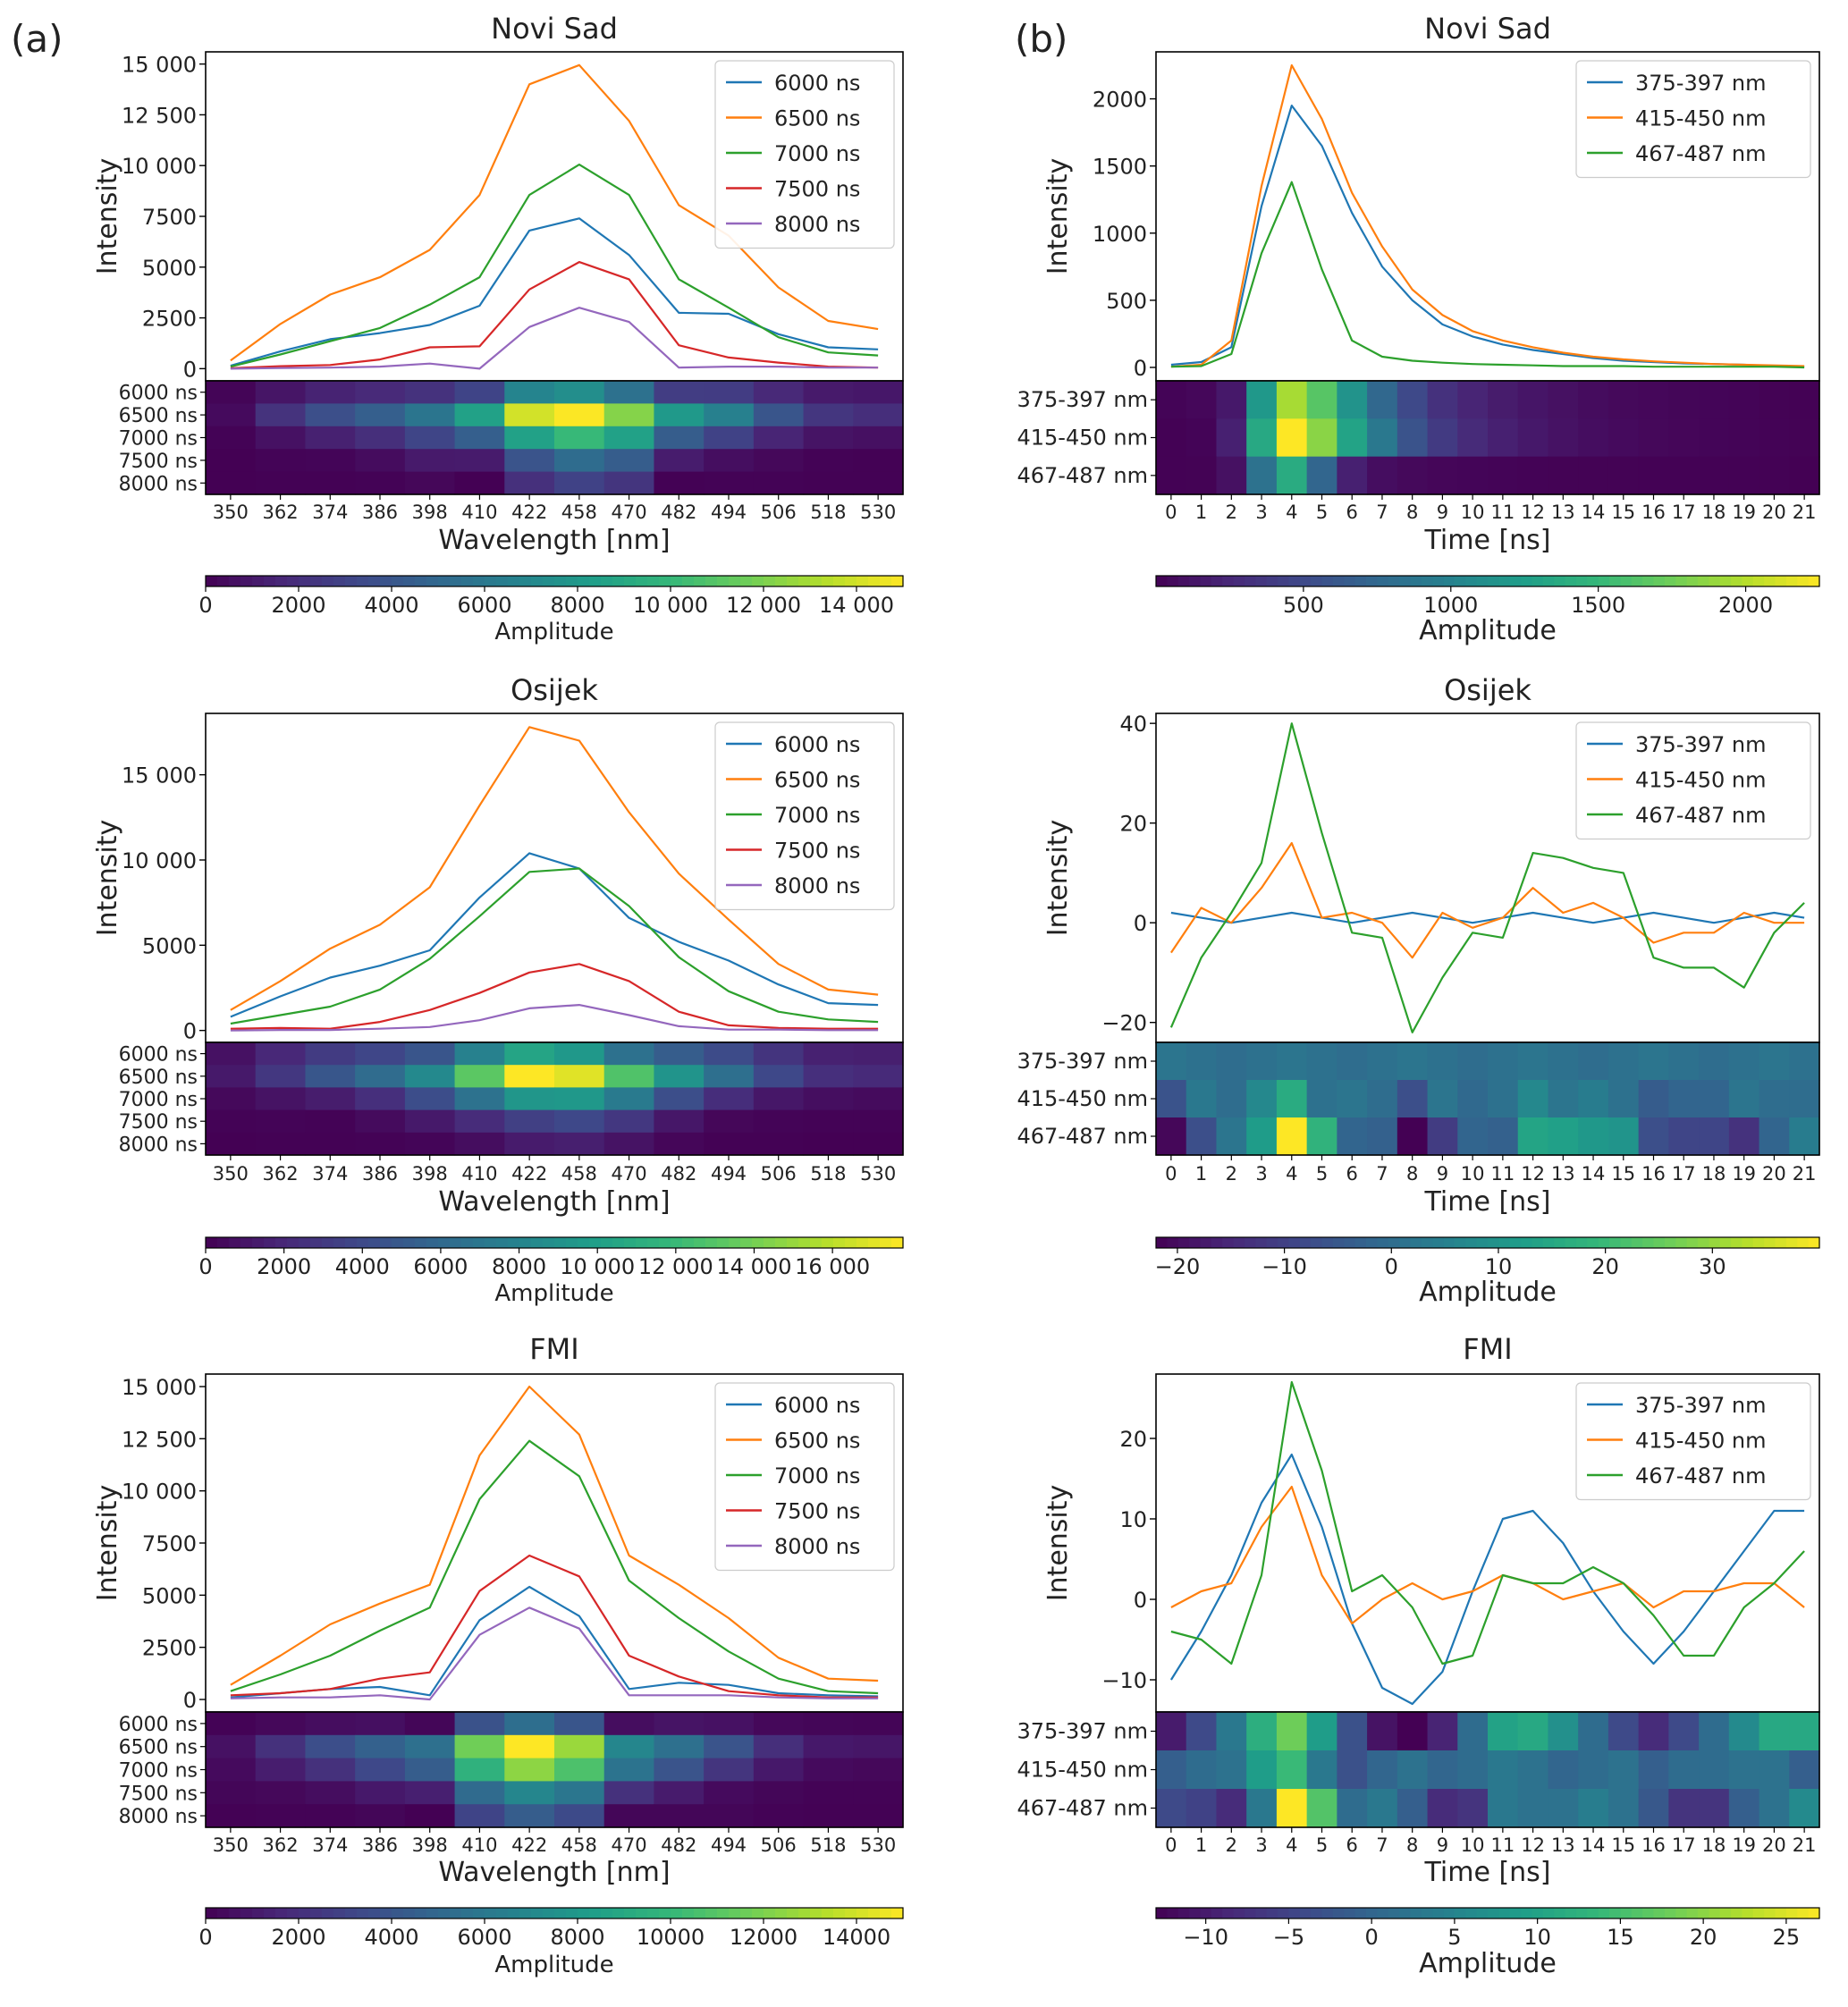  What do you see at coordinates (1261, 1174) in the screenshot?
I see `x-tick-label: 3` at bounding box center [1261, 1174].